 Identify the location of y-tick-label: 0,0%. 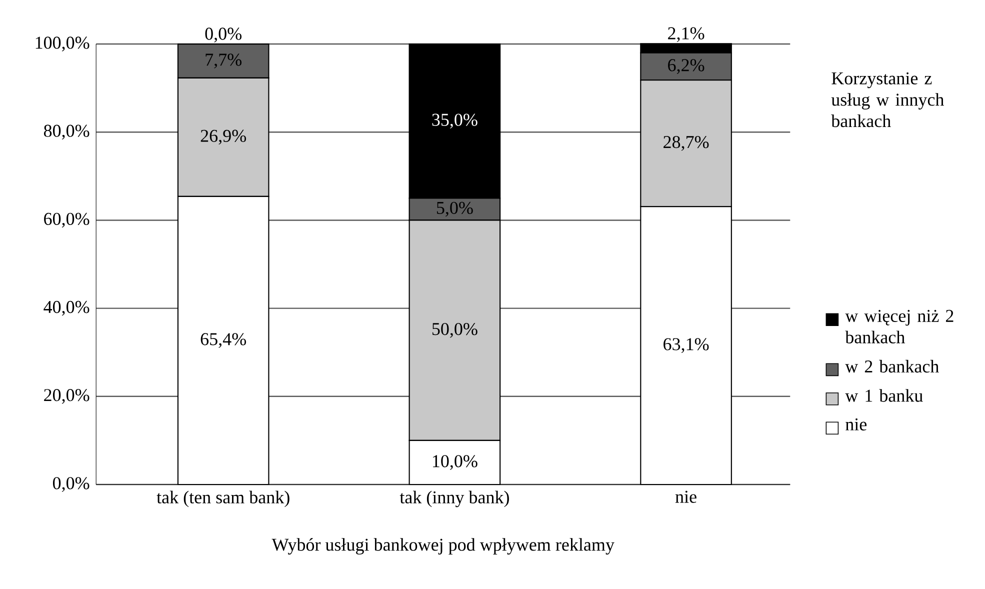
(71, 484).